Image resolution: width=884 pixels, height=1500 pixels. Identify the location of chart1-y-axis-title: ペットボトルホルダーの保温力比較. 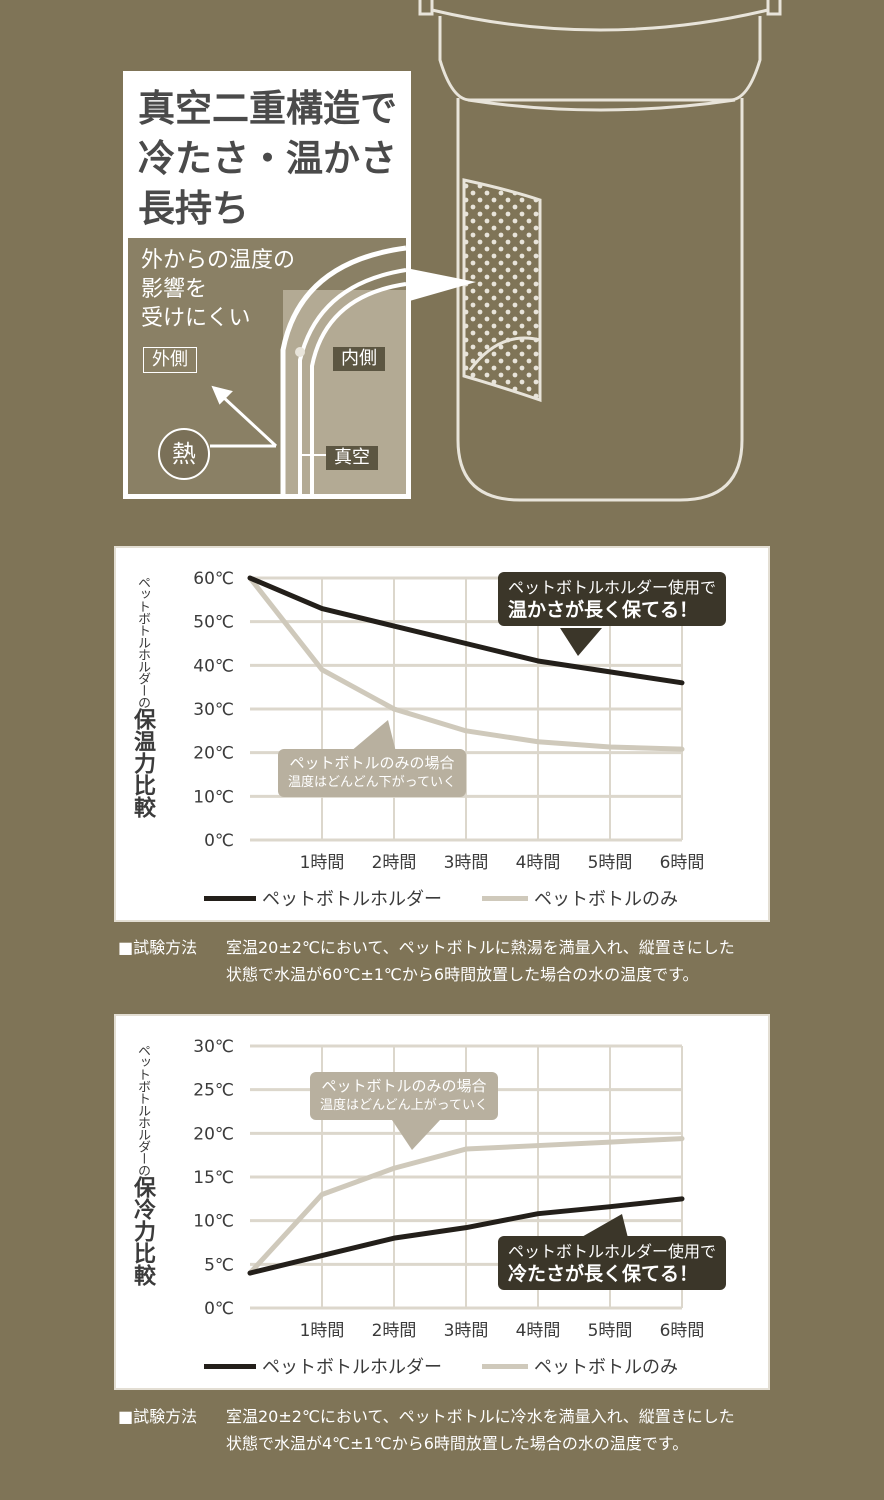
(143, 731).